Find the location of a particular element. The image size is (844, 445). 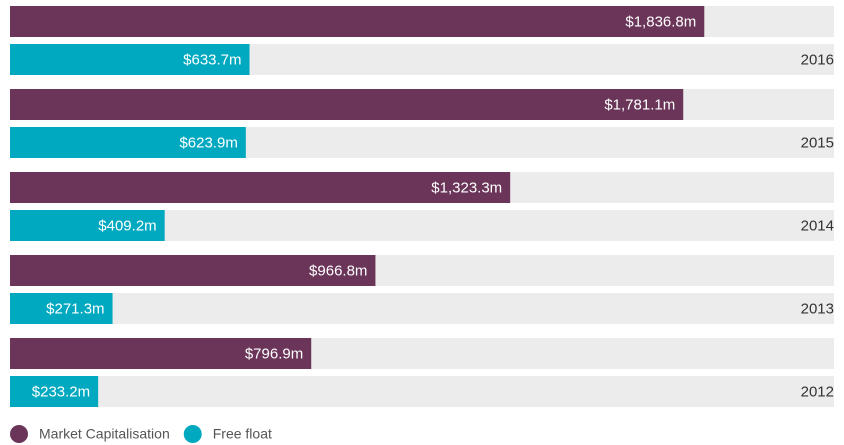

category-label: 2012 is located at coordinates (817, 391).